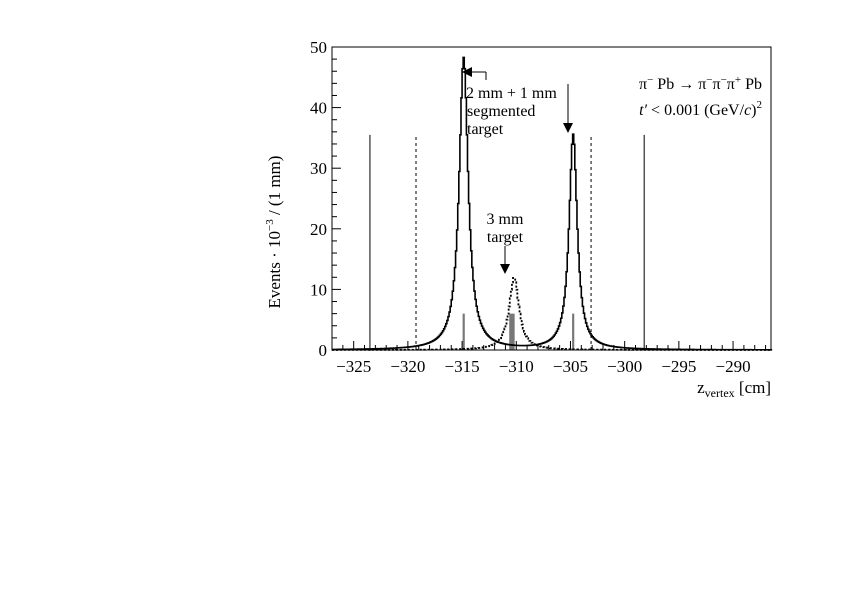 This screenshot has height=595, width=842. Describe the element at coordinates (505, 237) in the screenshot. I see `annotation-single-line2: target` at that location.